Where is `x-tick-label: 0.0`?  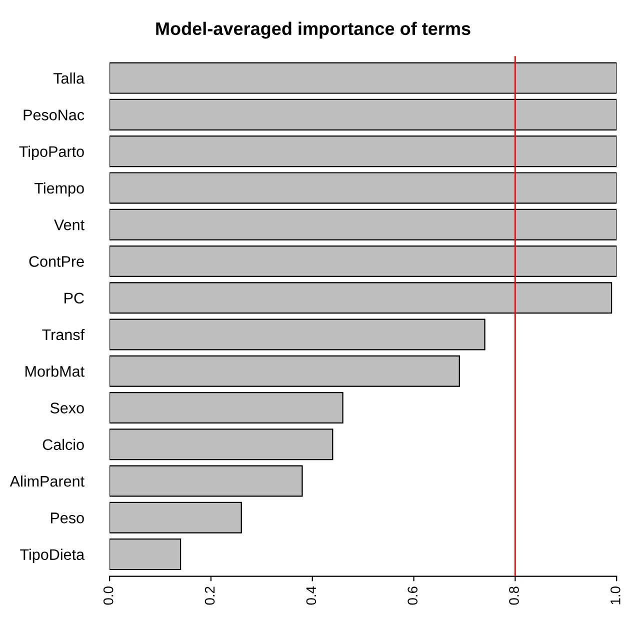
x-tick-label: 0.0 is located at coordinates (108, 595).